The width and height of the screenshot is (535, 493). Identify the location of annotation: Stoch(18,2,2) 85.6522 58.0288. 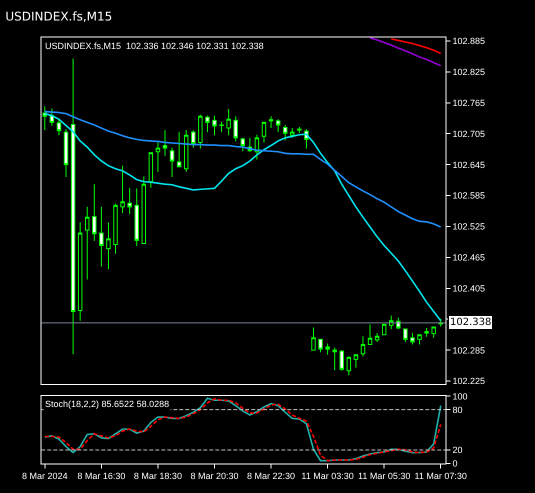
(107, 404).